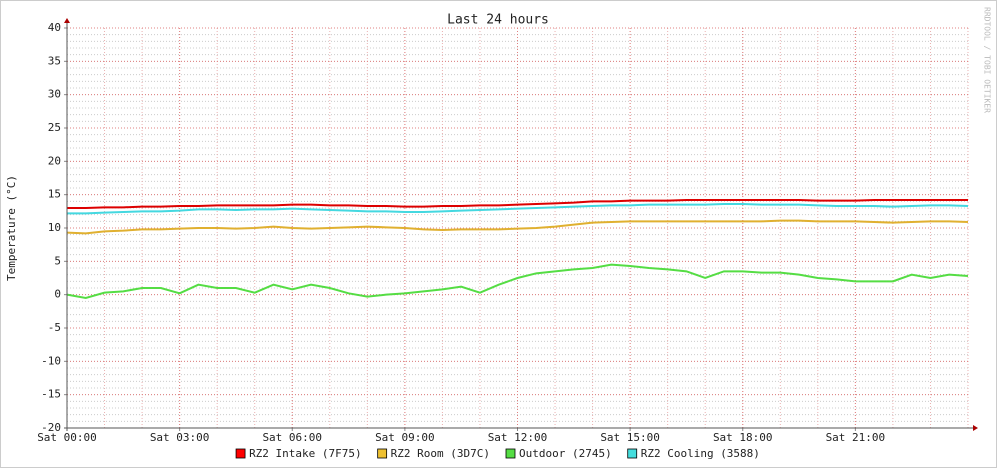 The image size is (997, 468). I want to click on y-tick-label: 35, so click(54, 60).